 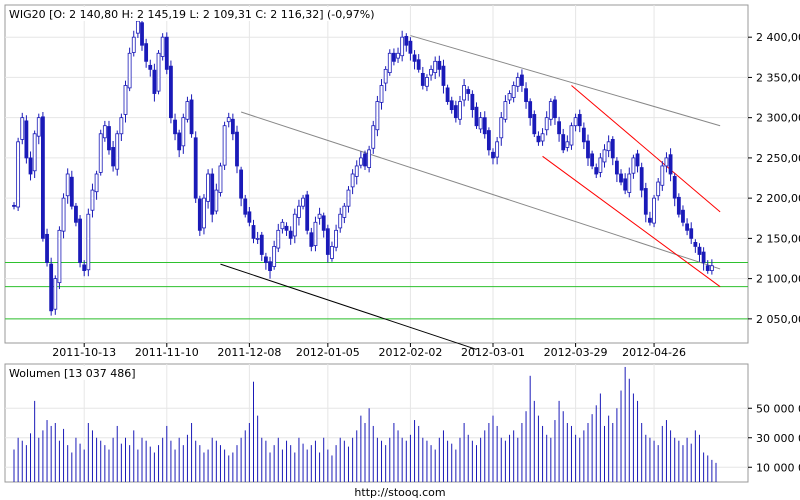 I want to click on price-x-tick-label: 2012-03-01, so click(x=493, y=352).